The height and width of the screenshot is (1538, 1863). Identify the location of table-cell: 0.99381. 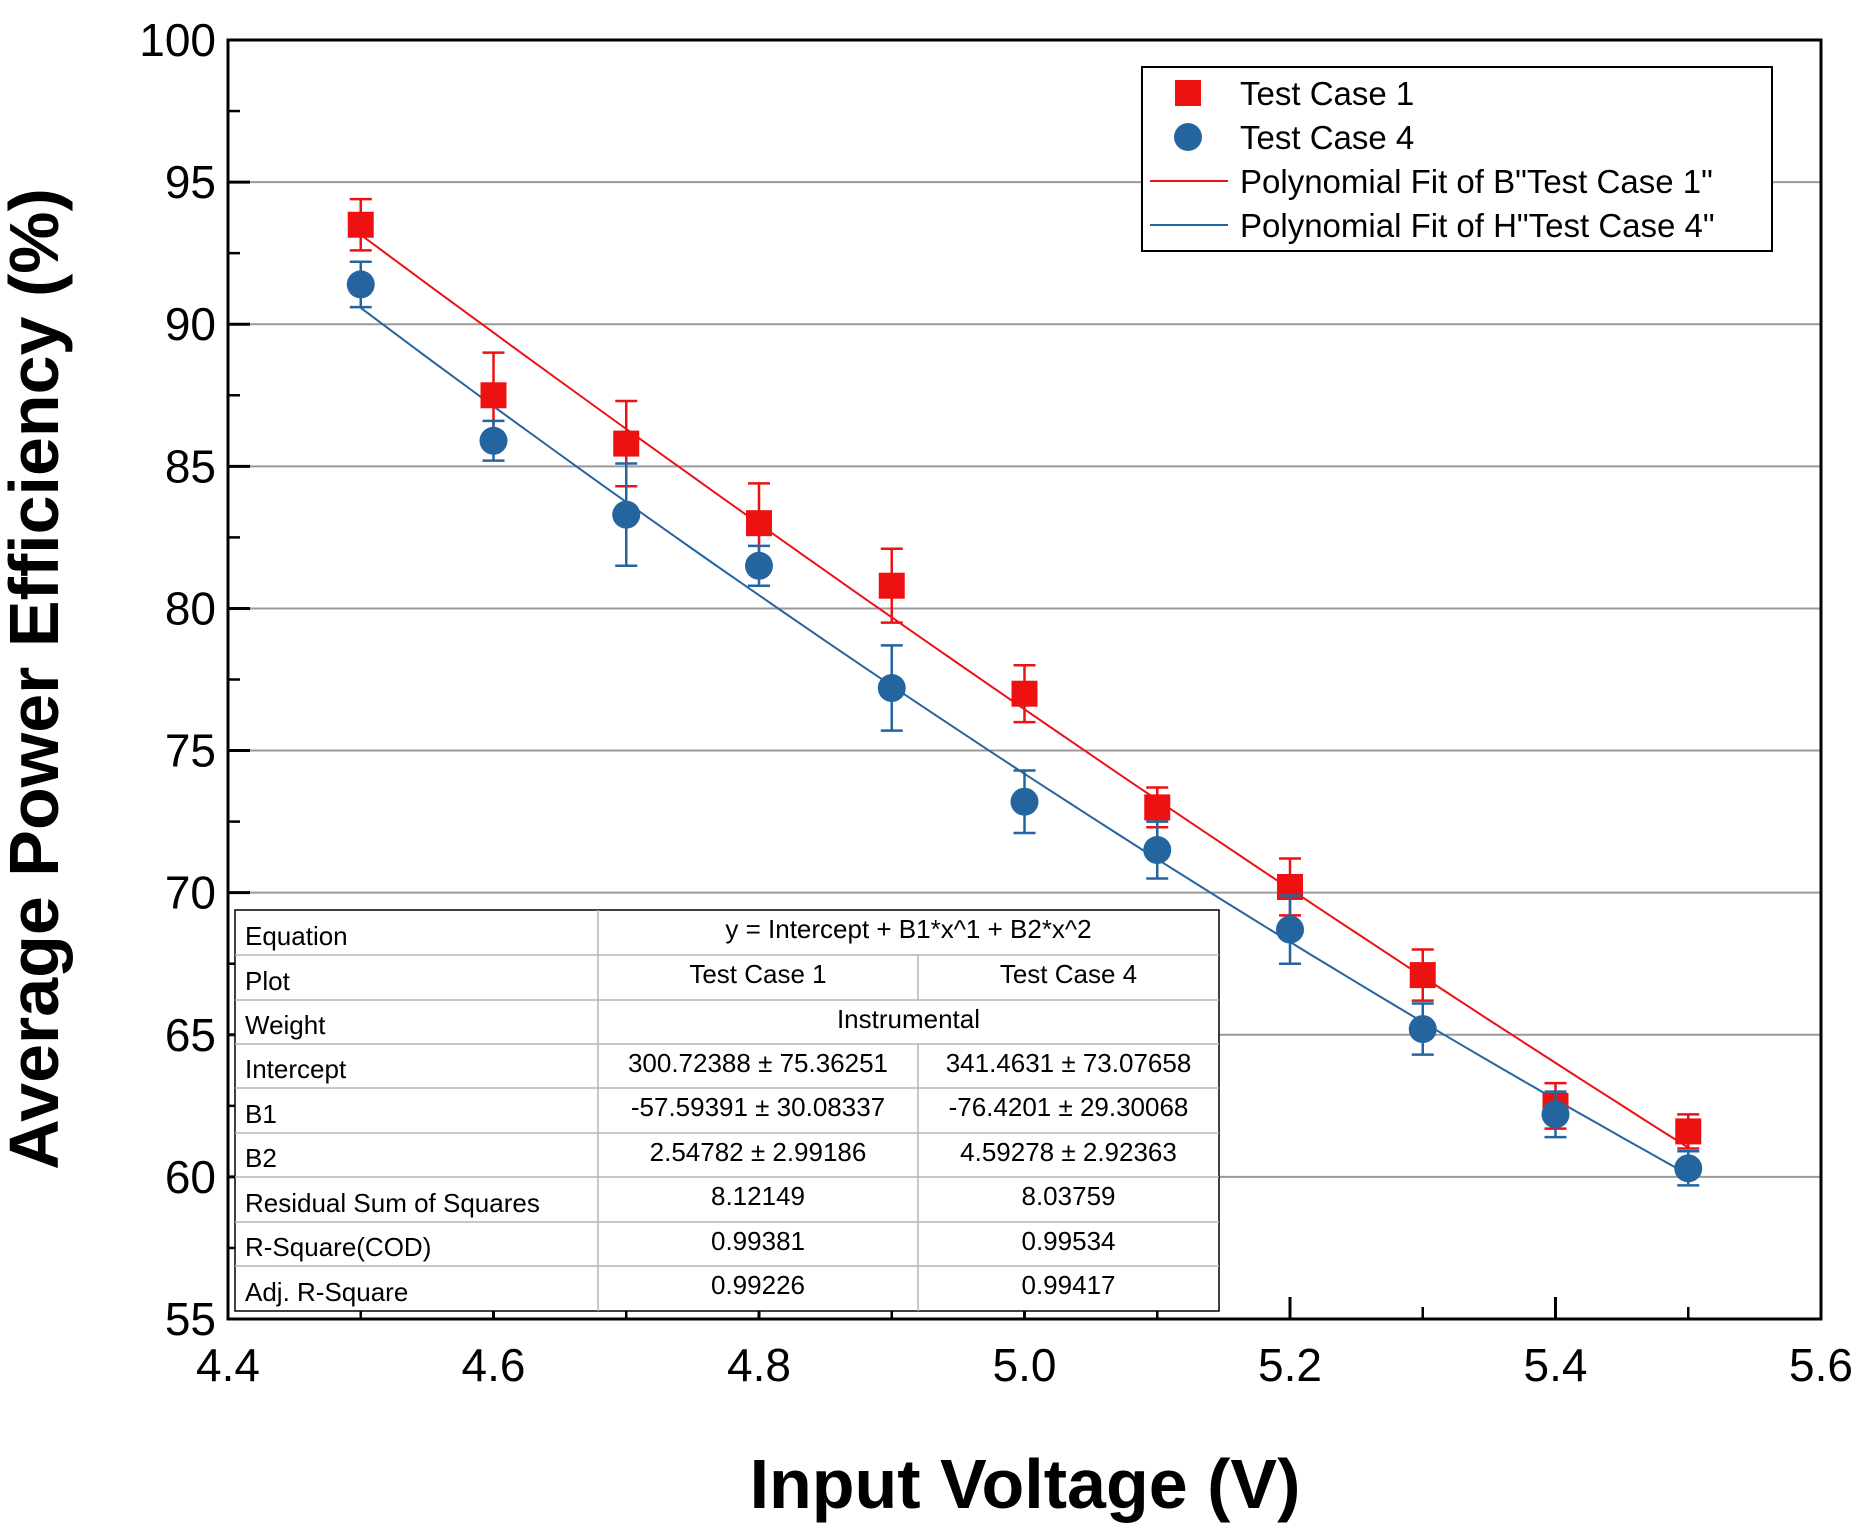
(758, 1241).